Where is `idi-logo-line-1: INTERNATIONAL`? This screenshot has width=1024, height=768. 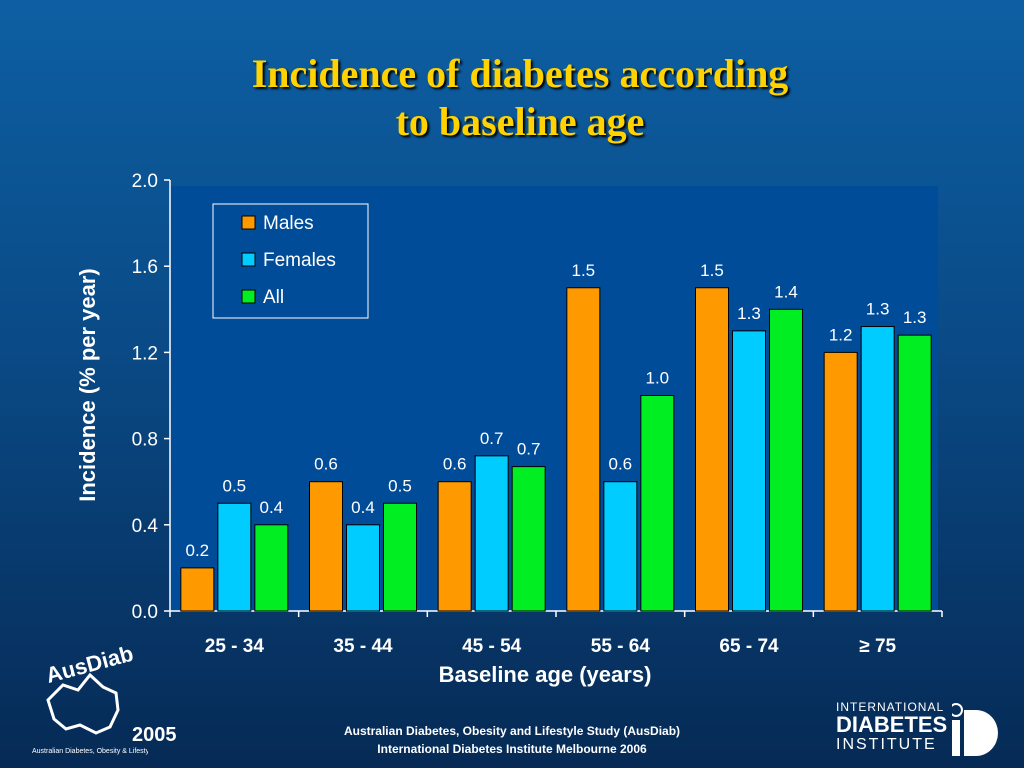
idi-logo-line-1: INTERNATIONAL is located at coordinates (890, 707).